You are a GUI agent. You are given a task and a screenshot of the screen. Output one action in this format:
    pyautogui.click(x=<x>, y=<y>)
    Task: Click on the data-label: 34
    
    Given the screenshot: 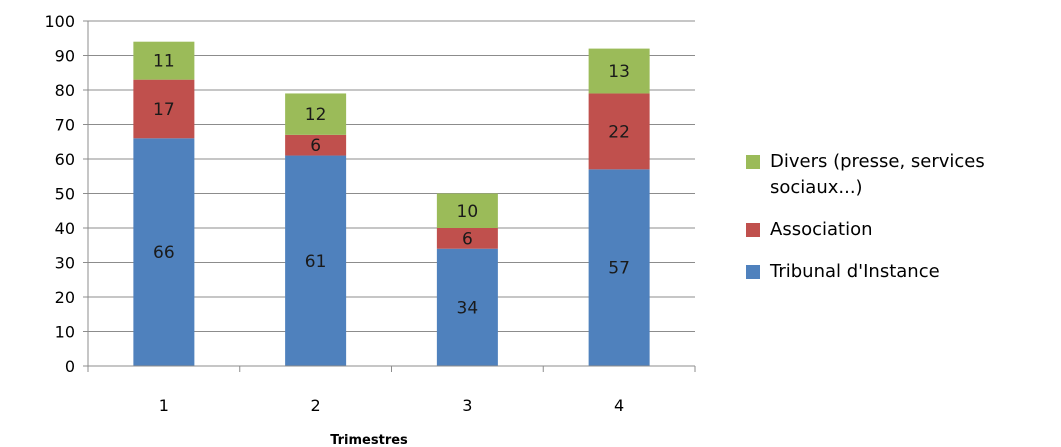 What is the action you would take?
    pyautogui.click(x=468, y=308)
    